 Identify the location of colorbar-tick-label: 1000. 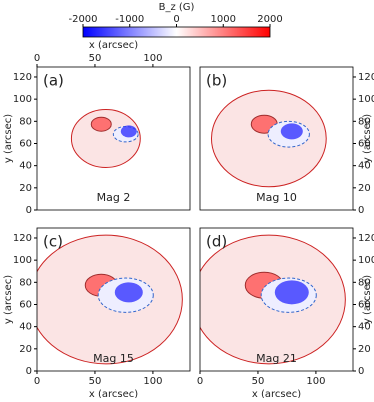
(223, 19).